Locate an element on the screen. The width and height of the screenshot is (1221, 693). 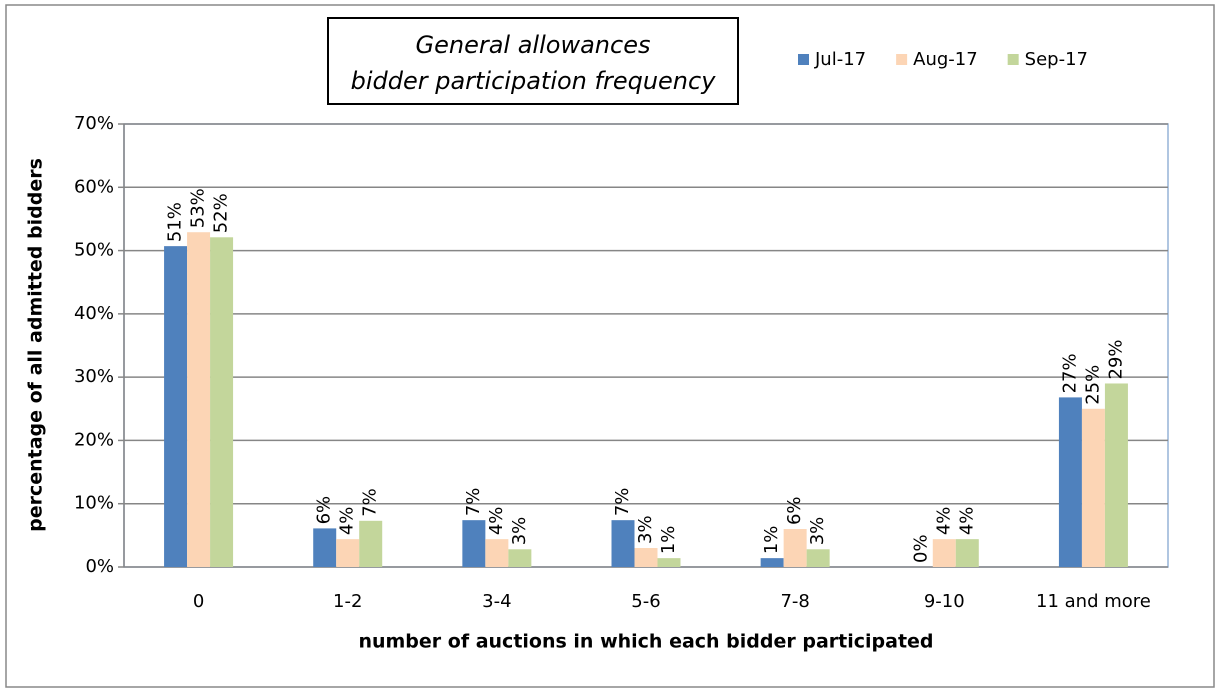
y-tick-label: 40% is located at coordinates (94, 313).